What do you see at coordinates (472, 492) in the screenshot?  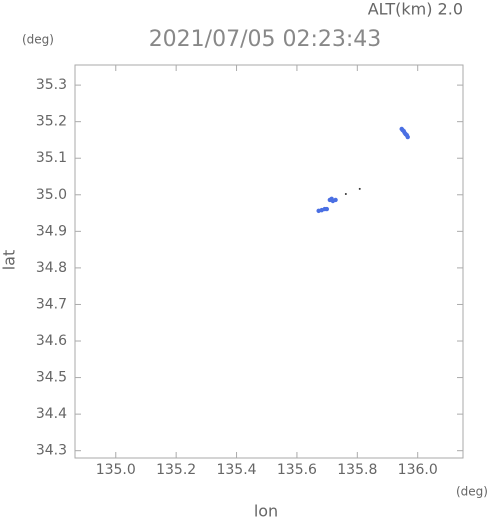 I see `x-unit: (deg)` at bounding box center [472, 492].